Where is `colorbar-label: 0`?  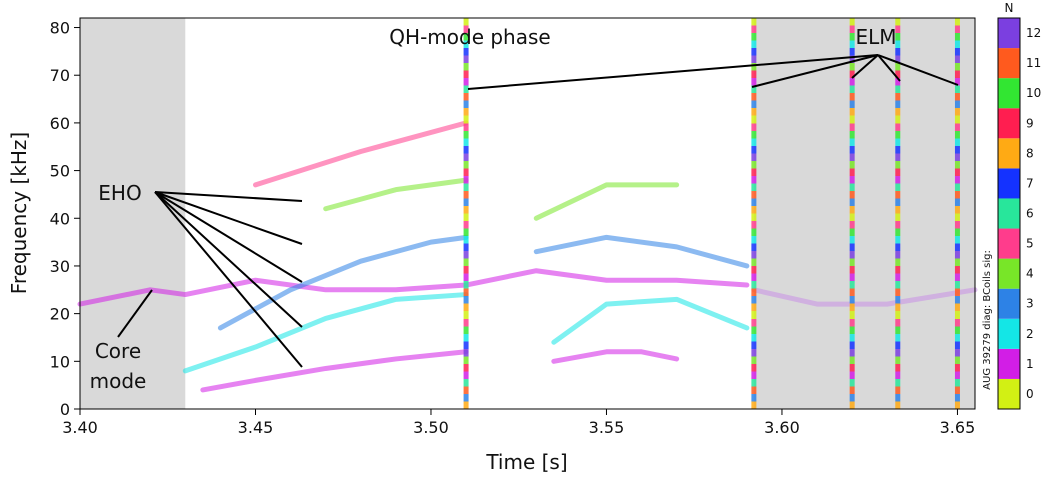
colorbar-label: 0 is located at coordinates (1030, 394).